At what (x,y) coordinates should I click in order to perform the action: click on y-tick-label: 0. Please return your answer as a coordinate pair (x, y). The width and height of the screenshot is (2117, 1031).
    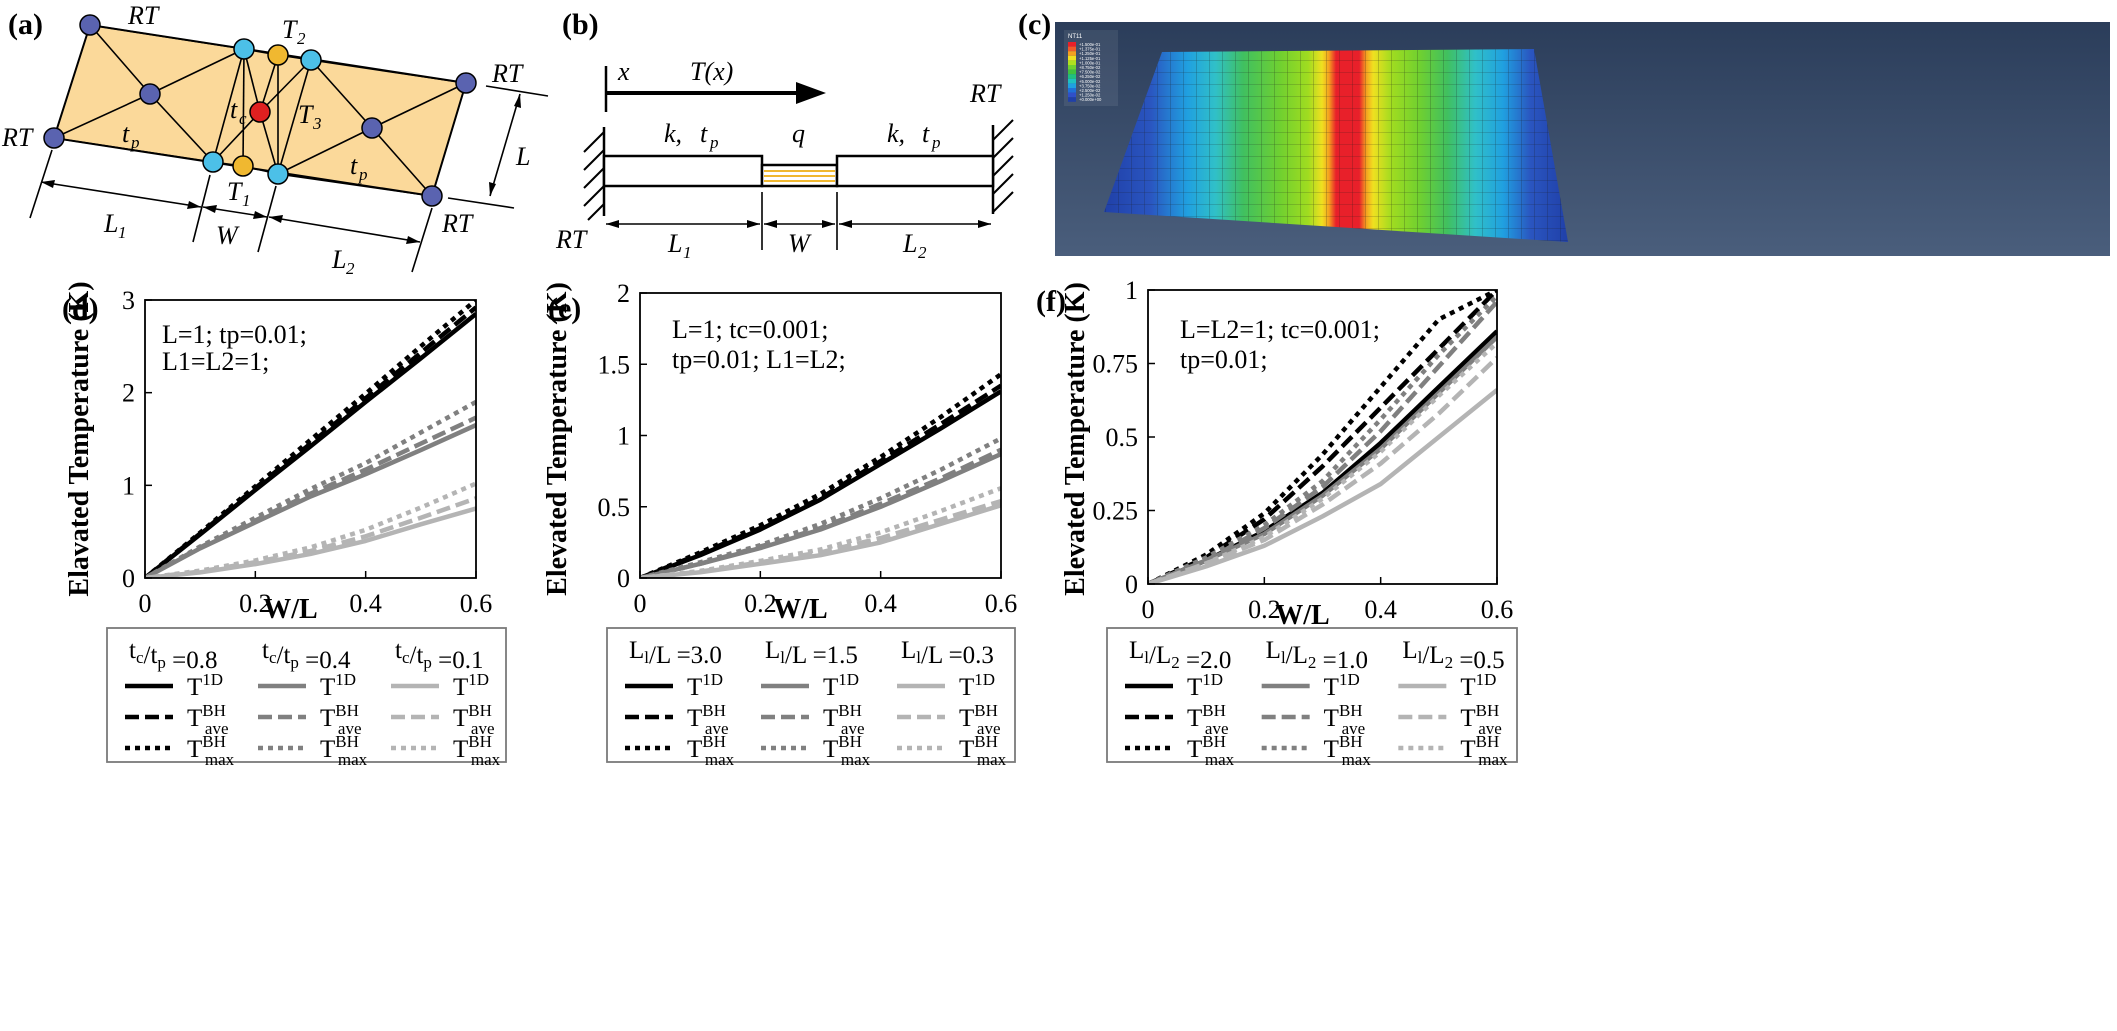
    Looking at the image, I should click on (1131, 584).